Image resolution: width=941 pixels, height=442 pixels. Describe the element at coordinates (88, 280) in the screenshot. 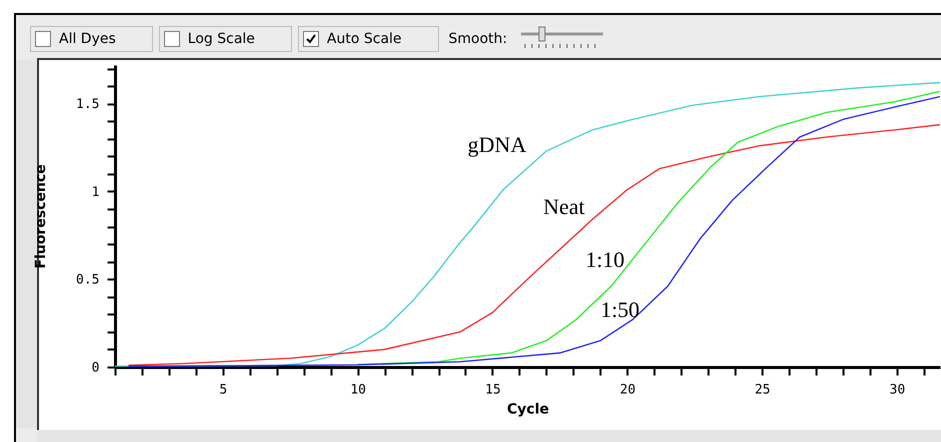

I see `y-tick-label: 0.5` at that location.